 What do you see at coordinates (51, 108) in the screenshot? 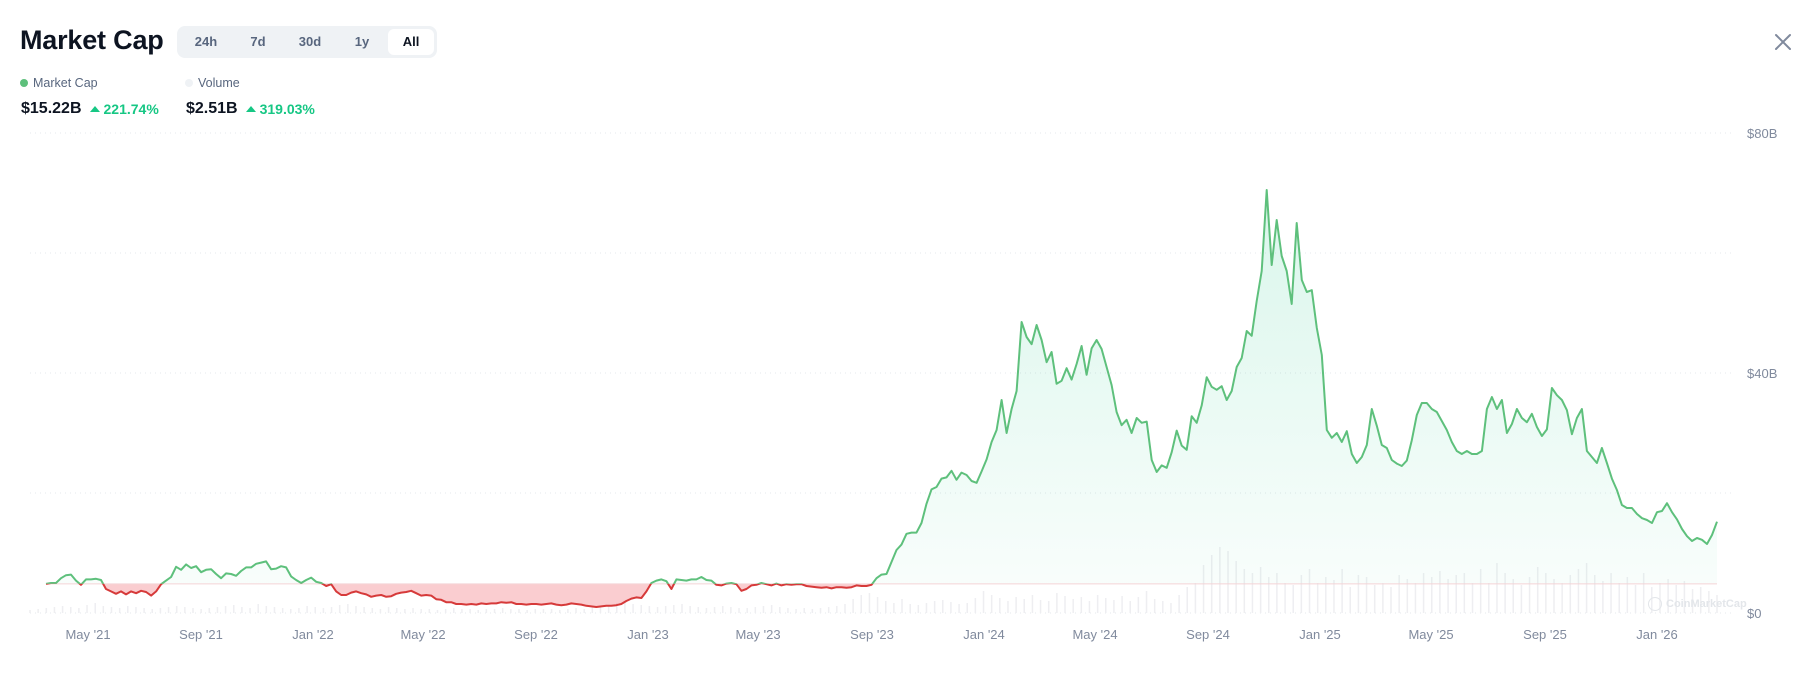
I see `market-cap-value: $15.22B` at bounding box center [51, 108].